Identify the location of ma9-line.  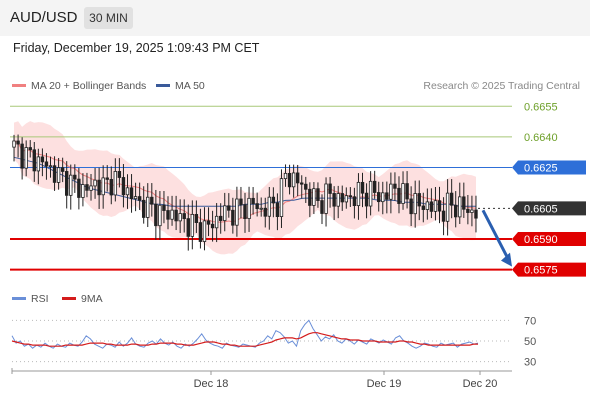
(244, 339).